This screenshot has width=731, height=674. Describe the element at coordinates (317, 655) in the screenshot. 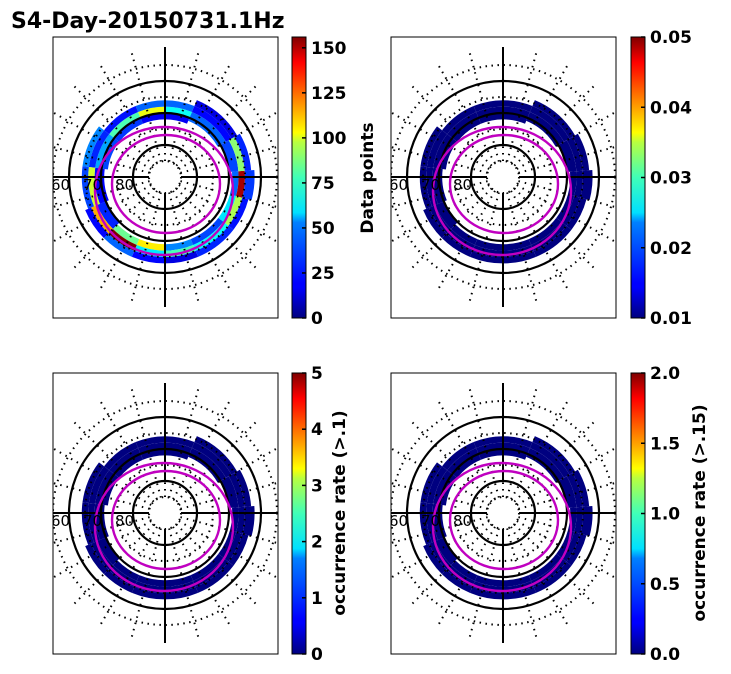

I see `colorbar-tick-label: 0` at that location.